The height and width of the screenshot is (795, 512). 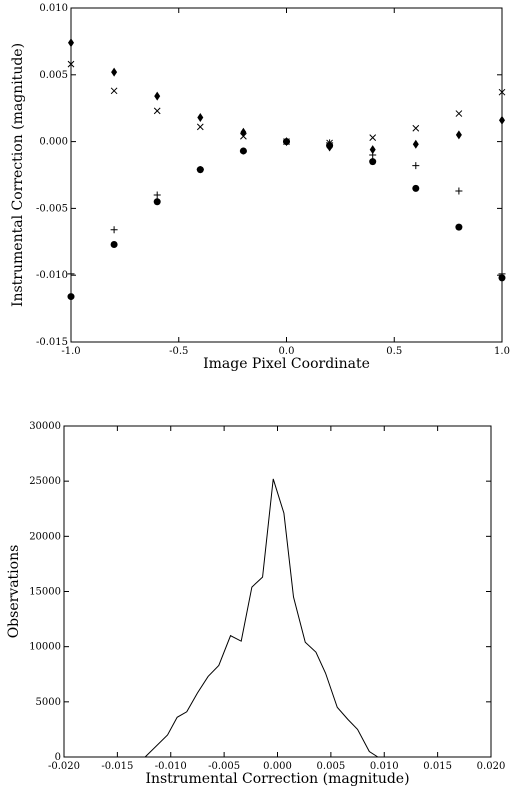 What do you see at coordinates (52, 342) in the screenshot?
I see `y-tick-label: -0.015` at bounding box center [52, 342].